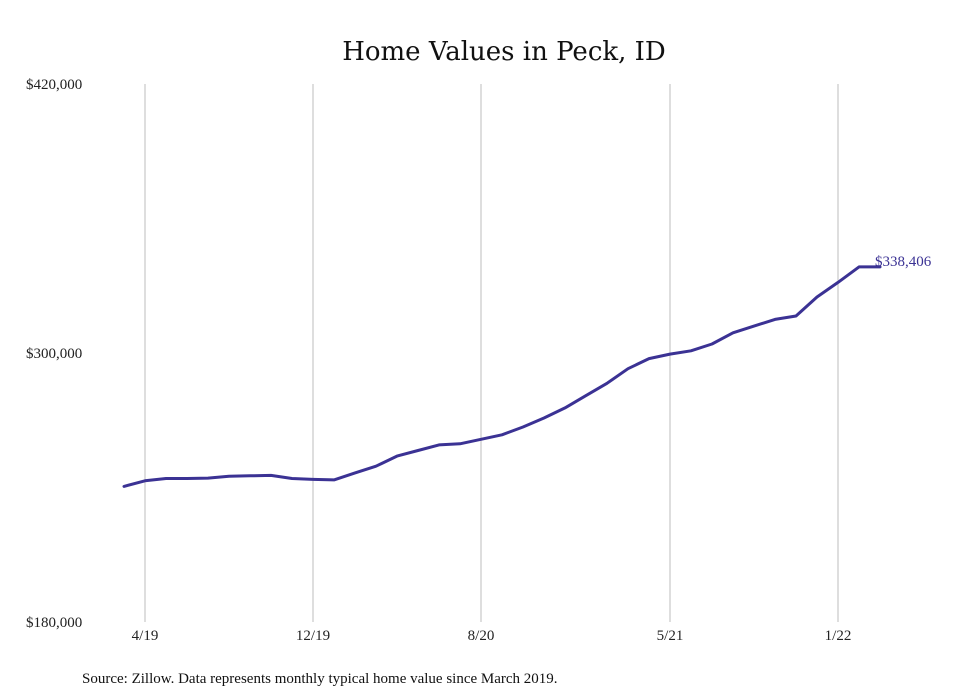  What do you see at coordinates (313, 636) in the screenshot?
I see `x-tick-label: 12/19` at bounding box center [313, 636].